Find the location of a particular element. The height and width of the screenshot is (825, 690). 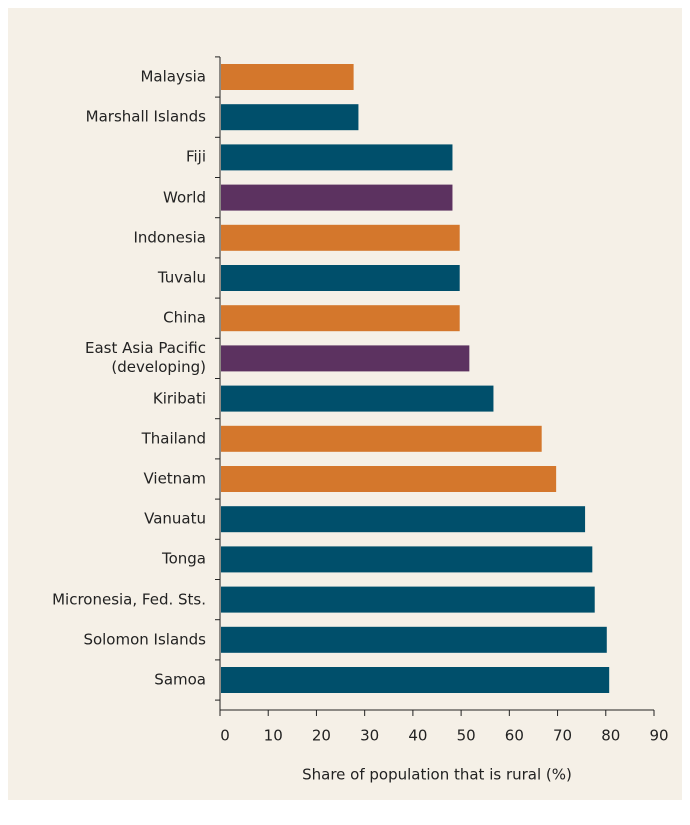

y-tick-label: World is located at coordinates (184, 197).